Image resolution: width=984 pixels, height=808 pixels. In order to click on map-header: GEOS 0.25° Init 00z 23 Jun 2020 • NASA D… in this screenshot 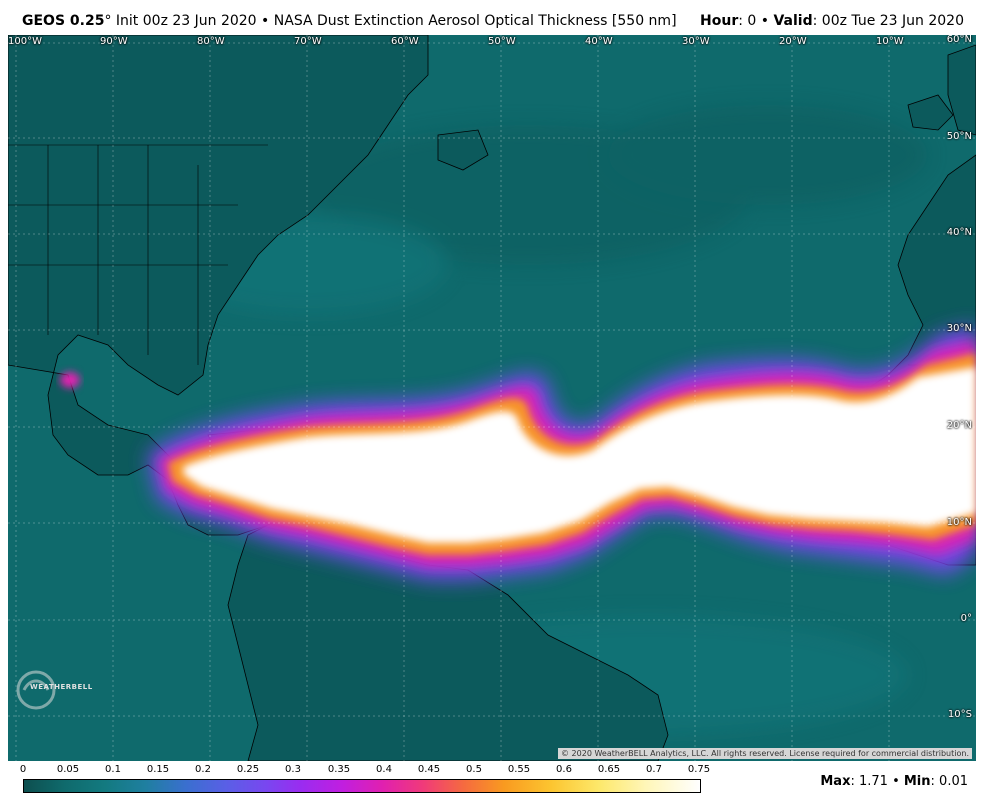, I will do `click(492, 20)`.